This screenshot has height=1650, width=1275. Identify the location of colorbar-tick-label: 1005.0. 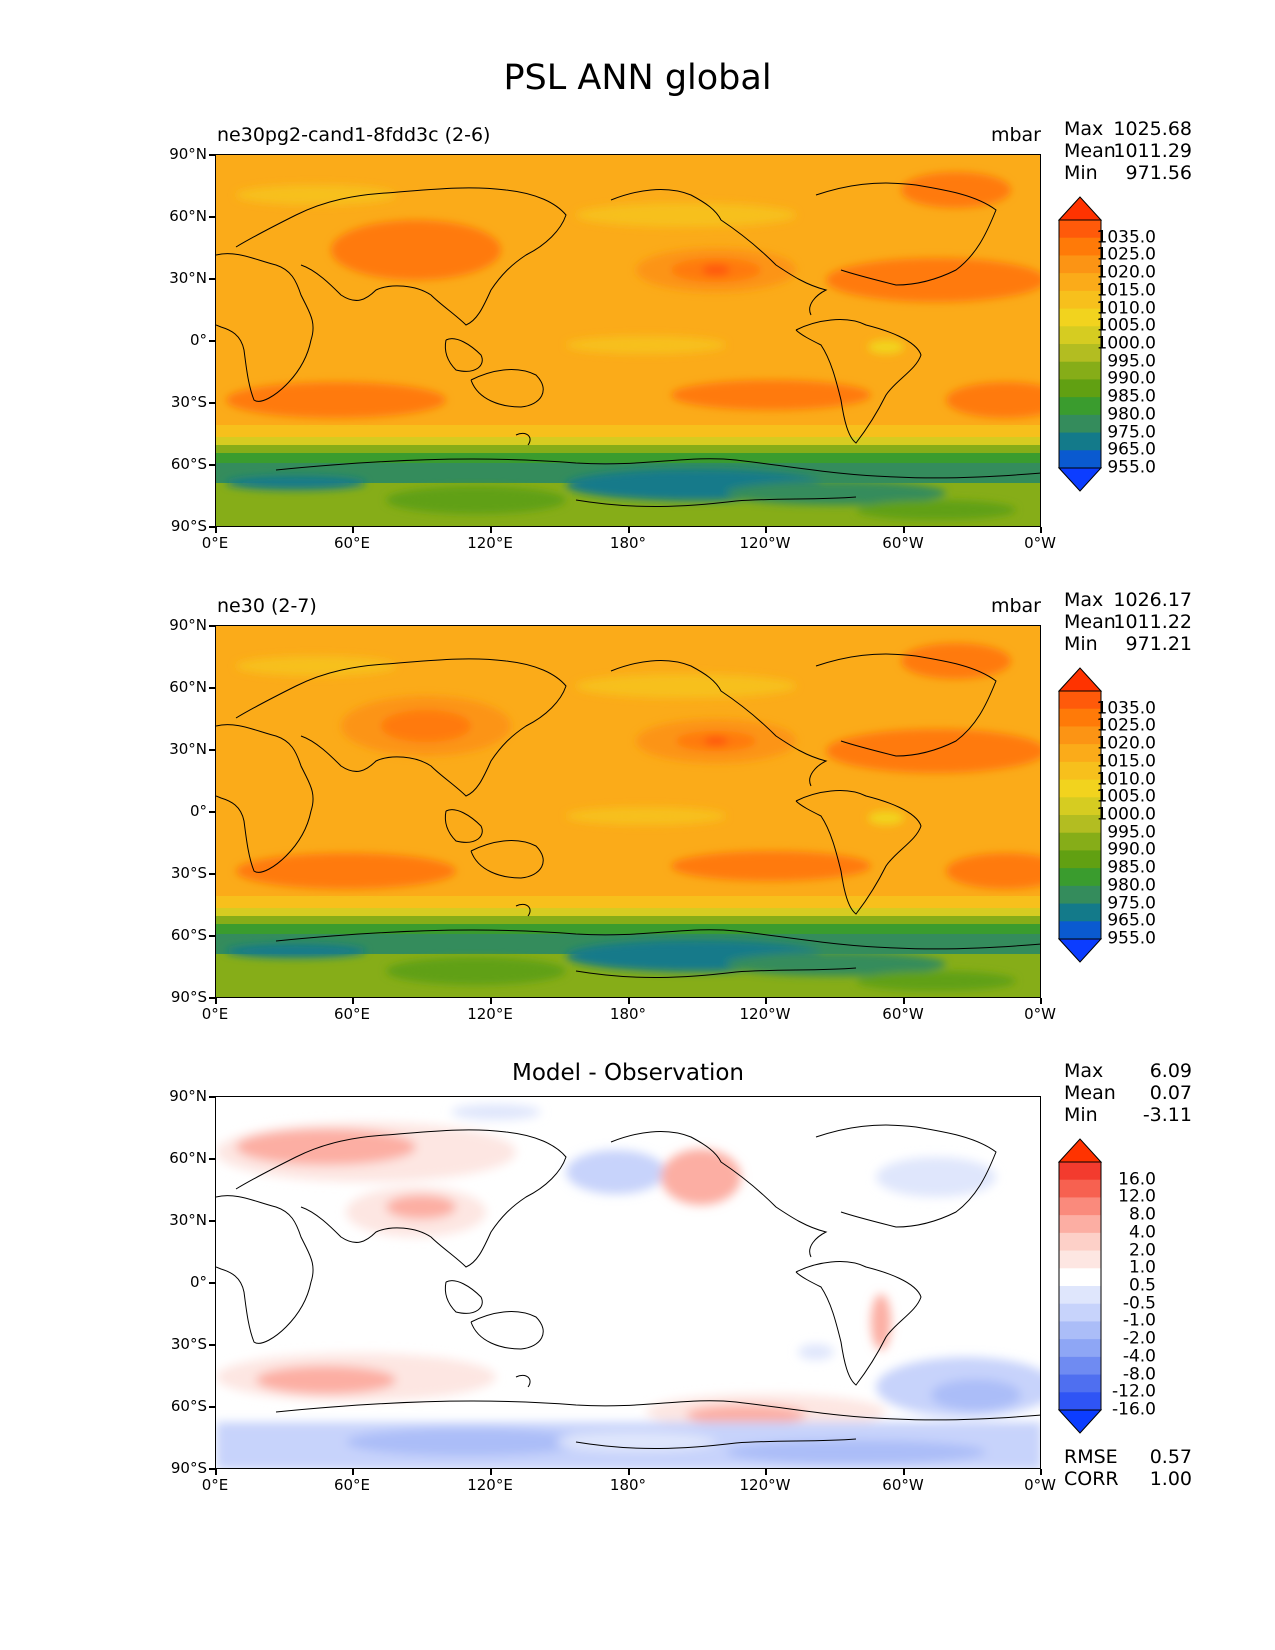
(1126, 325).